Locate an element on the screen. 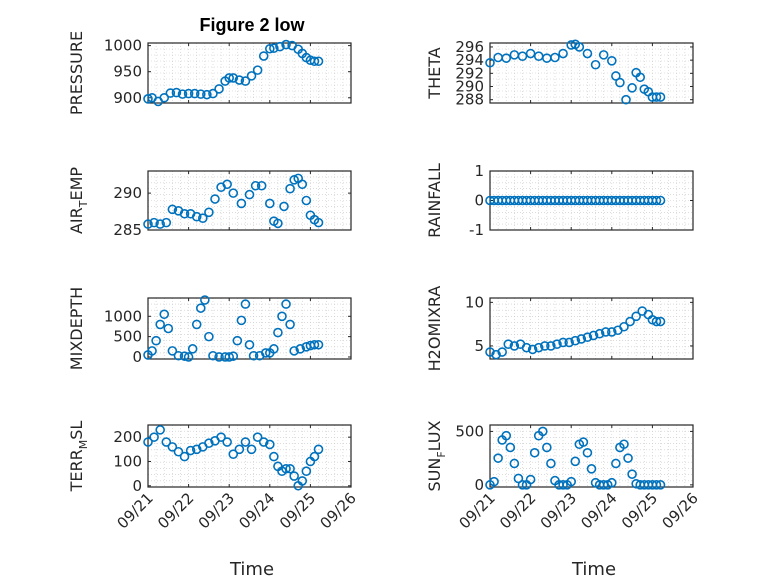 The image size is (778, 583). x-tick-label: 09/23 is located at coordinates (558, 510).